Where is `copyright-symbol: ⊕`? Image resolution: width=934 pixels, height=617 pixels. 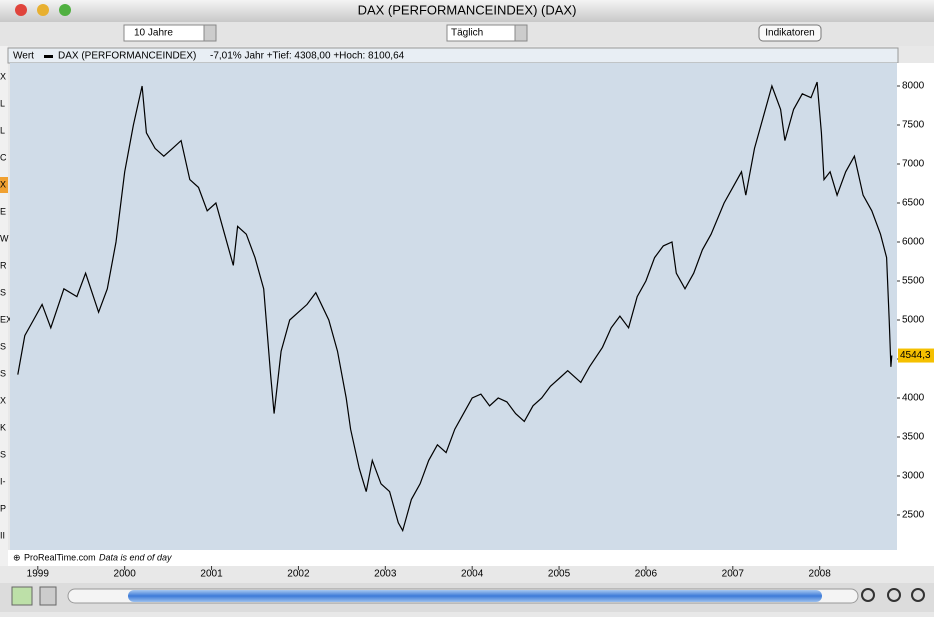
copyright-symbol: ⊕ is located at coordinates (17, 557).